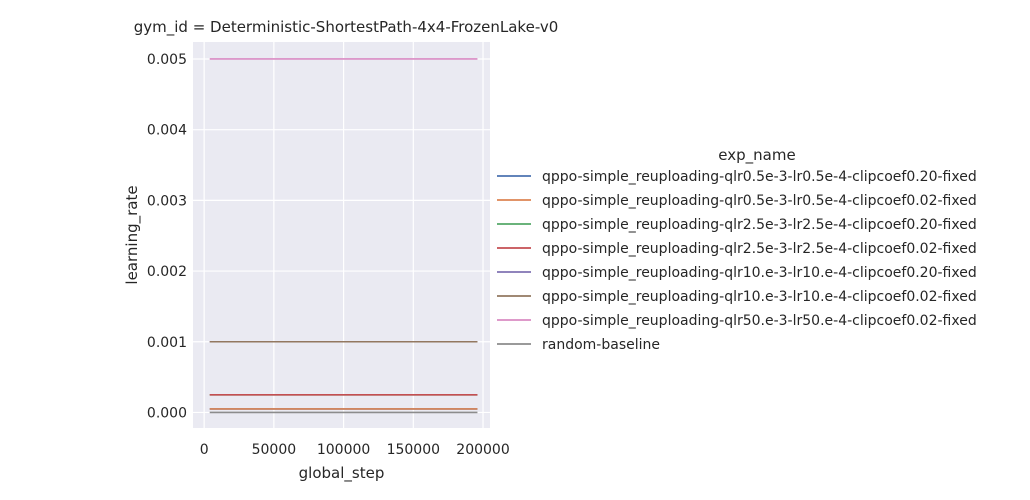 The image size is (1030, 500). Describe the element at coordinates (167, 236) in the screenshot. I see `y-axis: 0.000 0.001 0.002 0.003 0.004 0.005` at that location.